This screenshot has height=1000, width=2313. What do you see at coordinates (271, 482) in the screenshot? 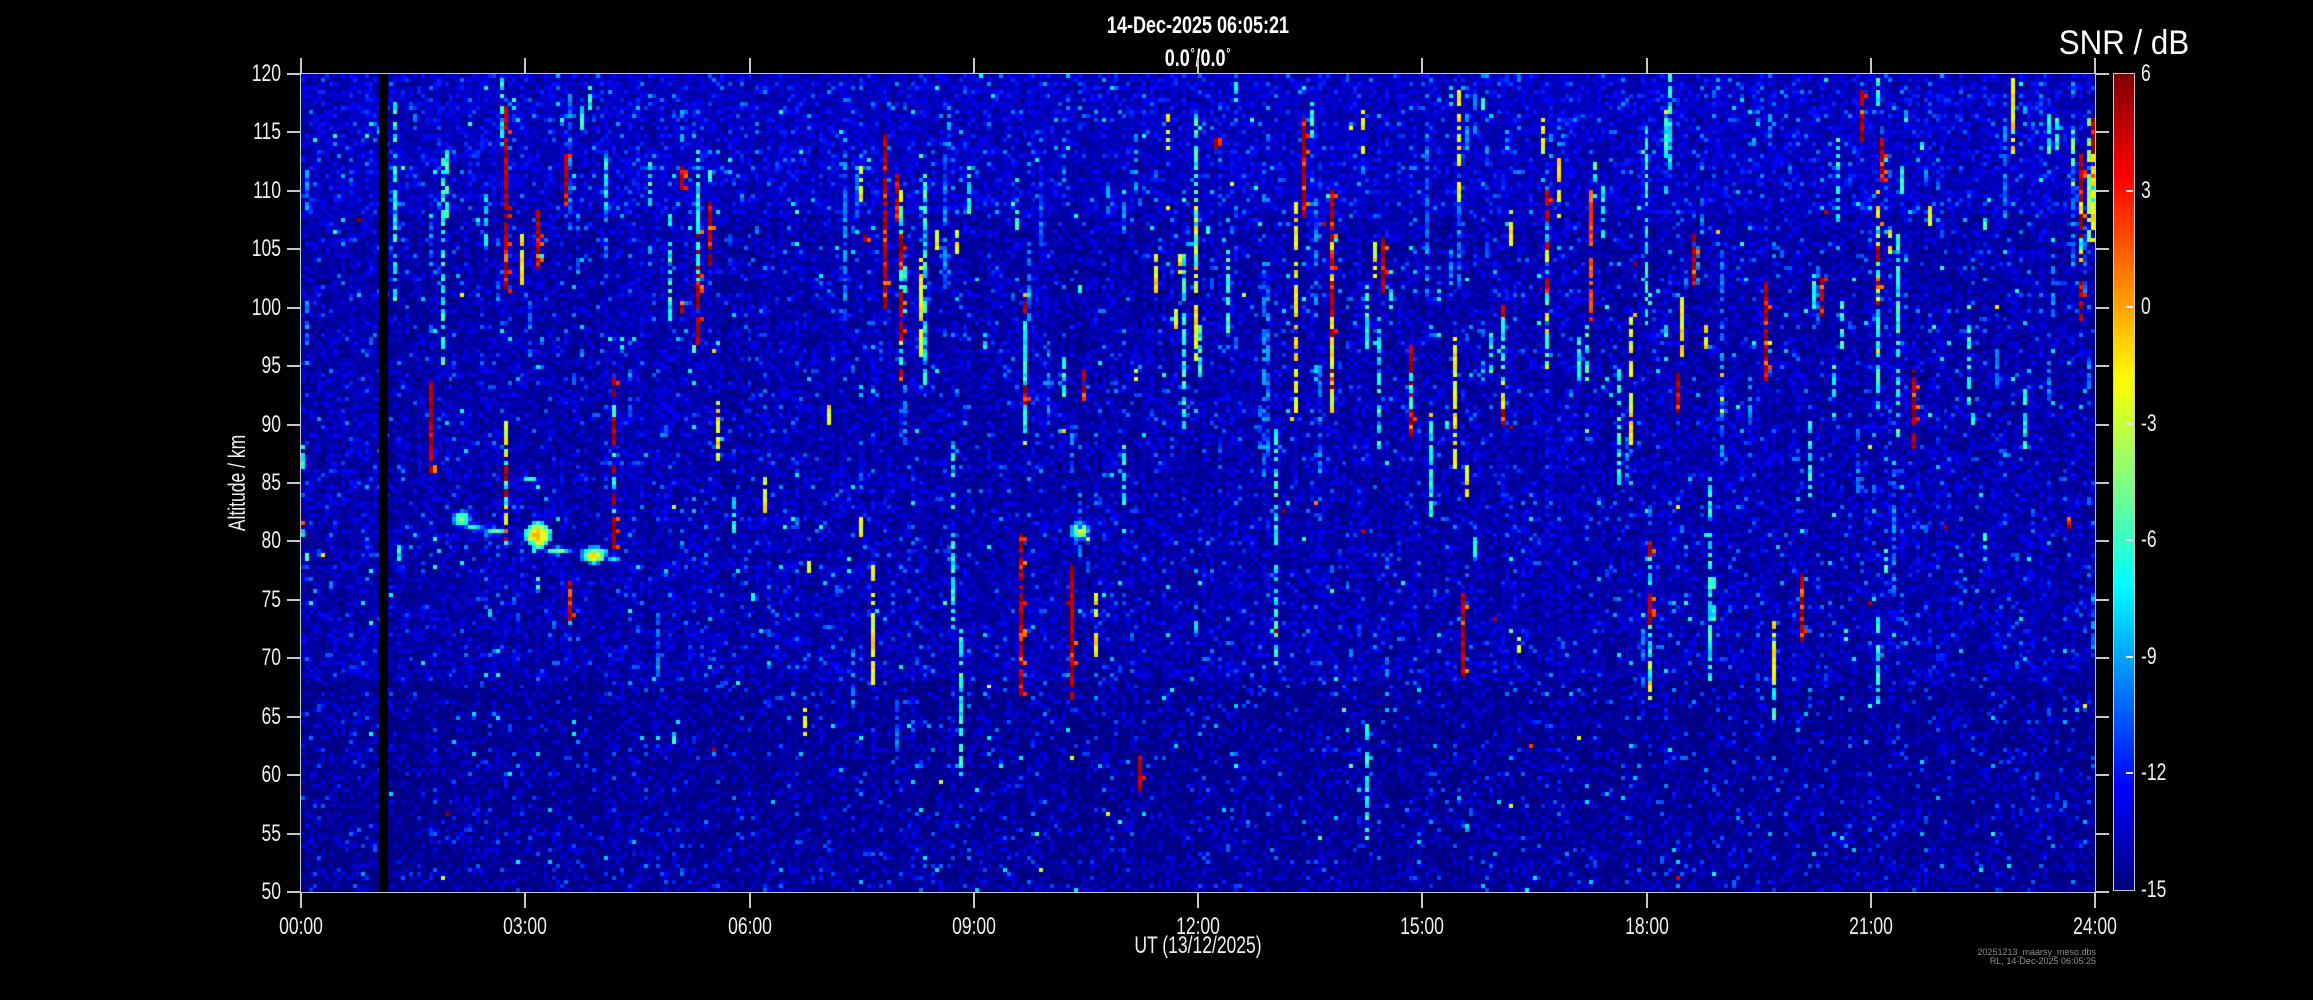
I see `y-tick-label: 85` at bounding box center [271, 482].